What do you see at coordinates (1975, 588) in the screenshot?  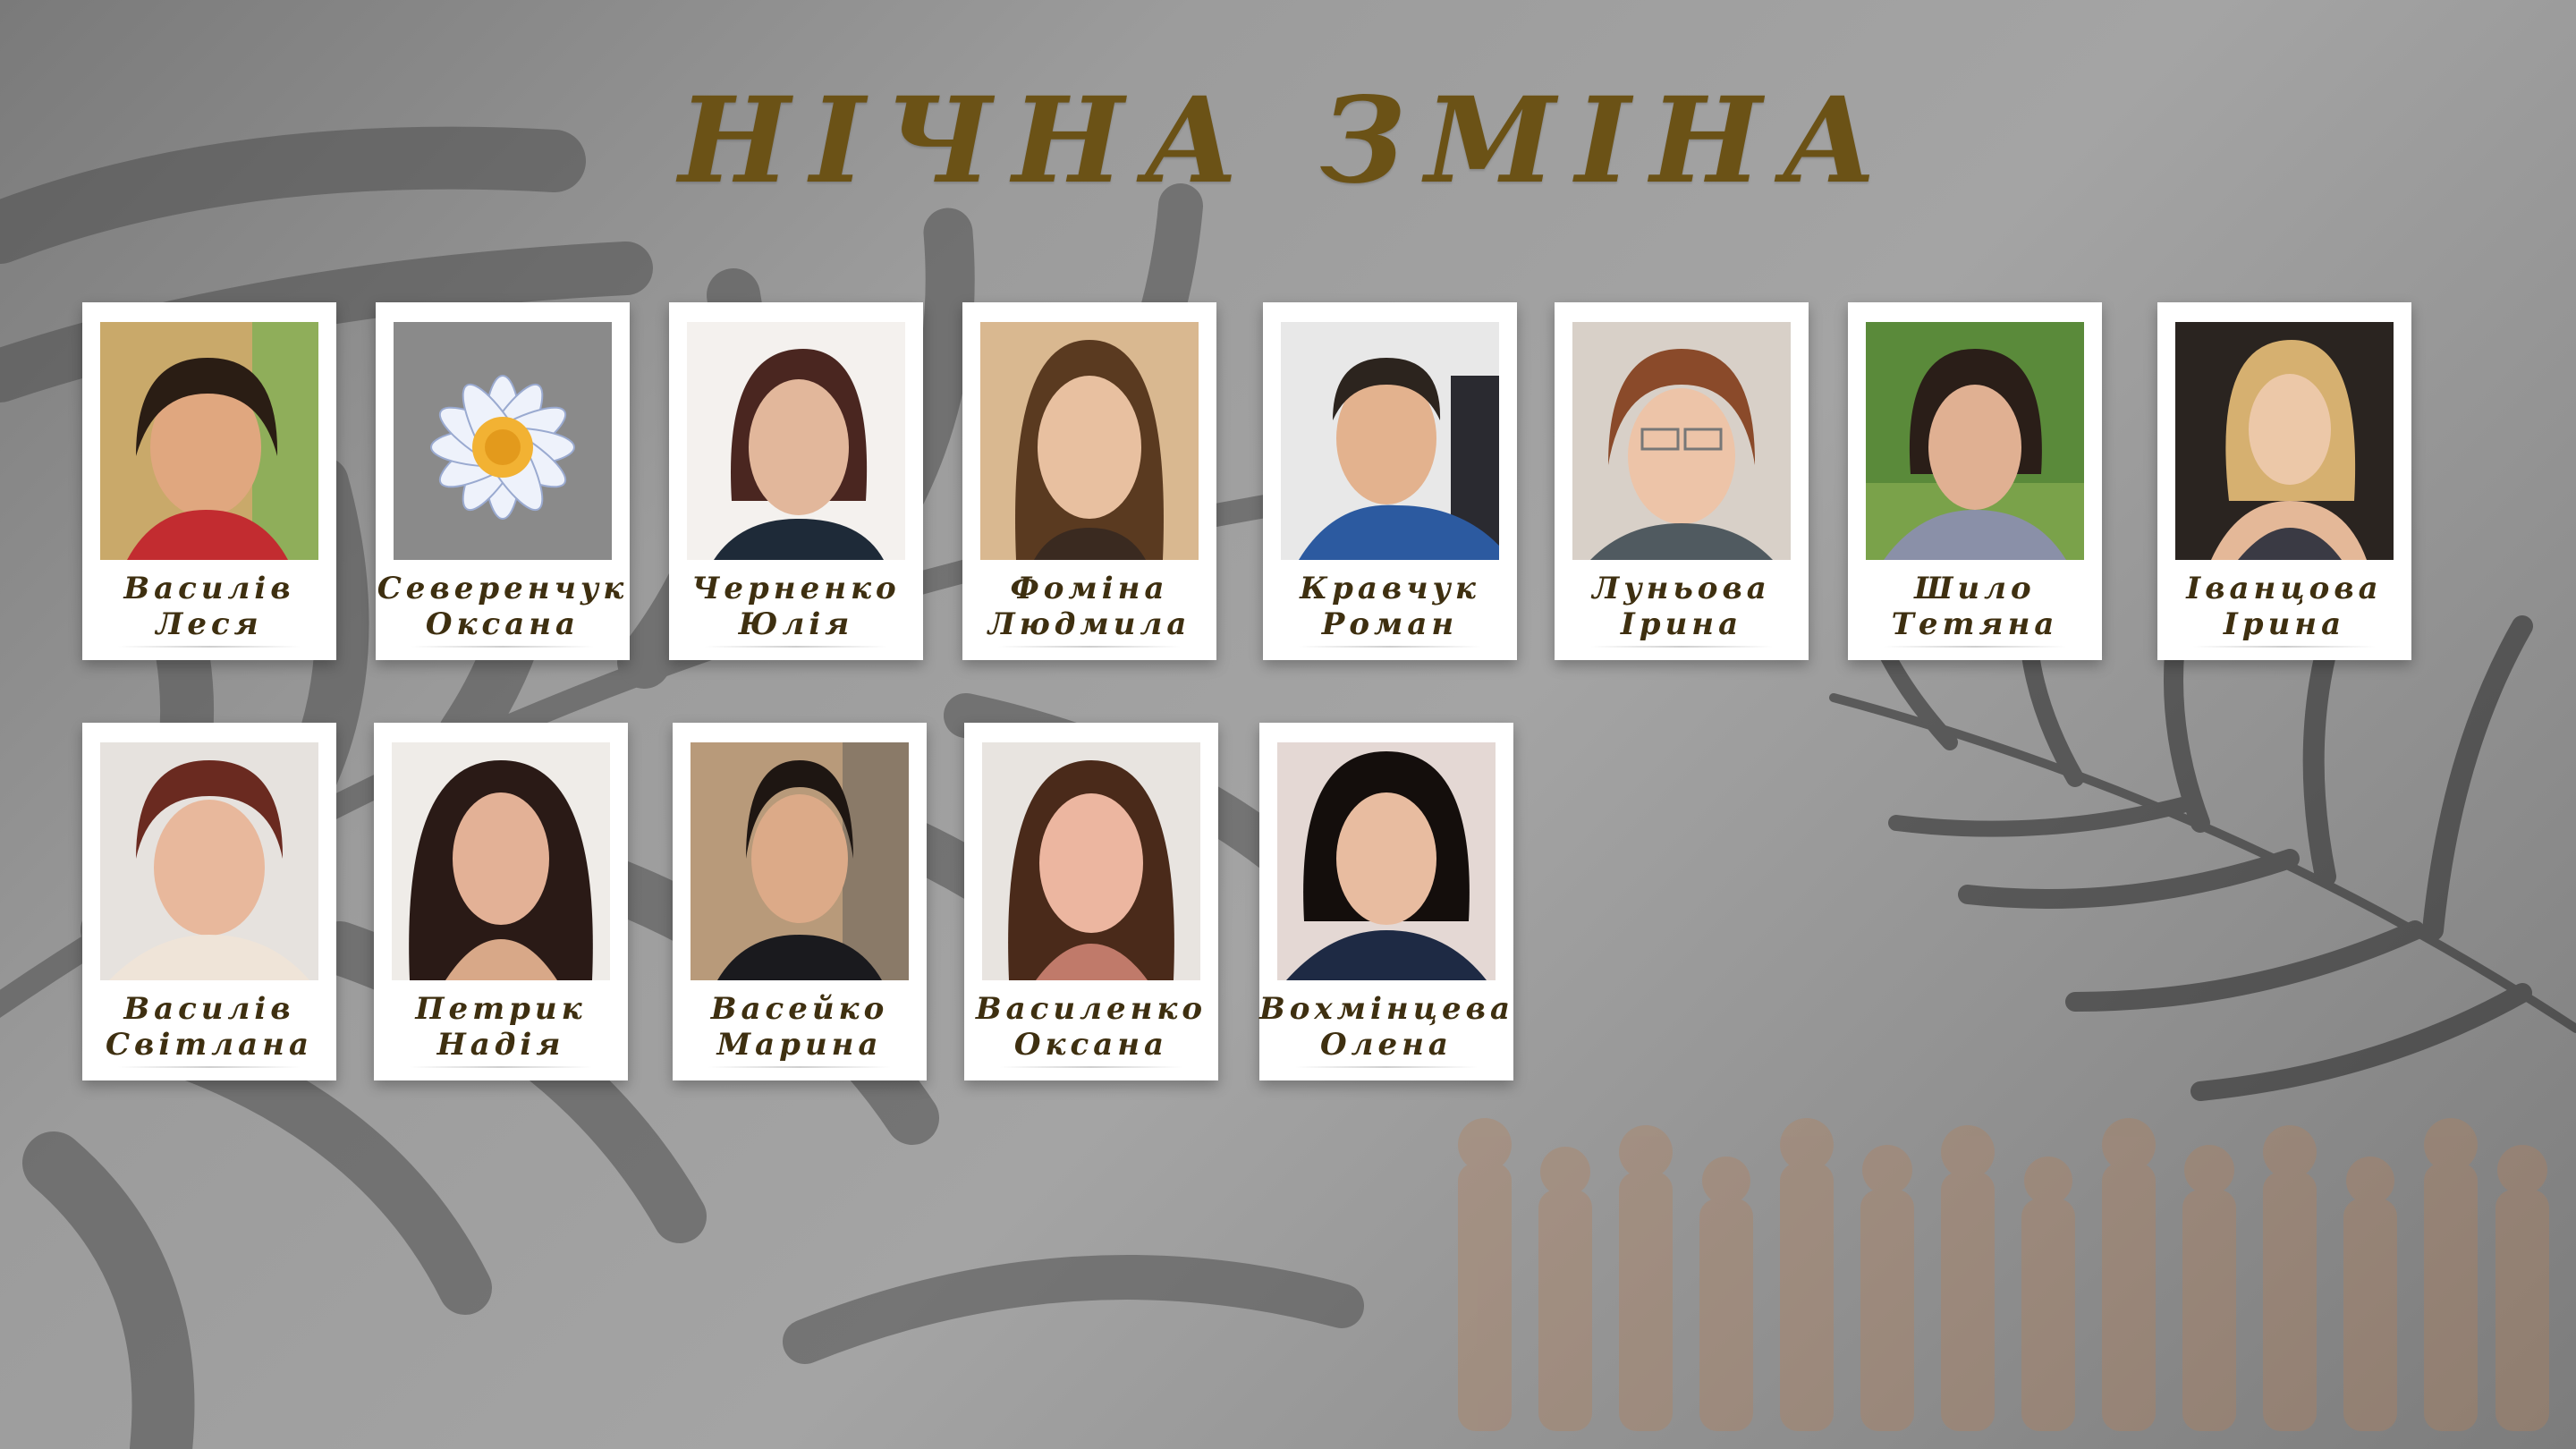 I see `person-surname: Шило` at bounding box center [1975, 588].